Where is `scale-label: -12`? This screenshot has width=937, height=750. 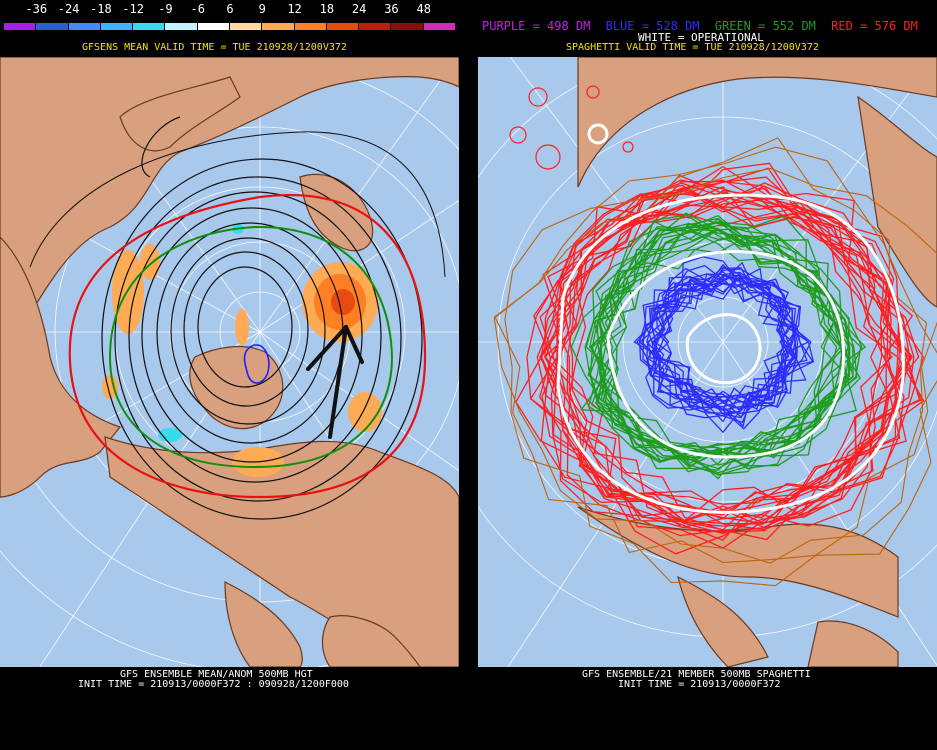
scale-label: -12 is located at coordinates (133, 9).